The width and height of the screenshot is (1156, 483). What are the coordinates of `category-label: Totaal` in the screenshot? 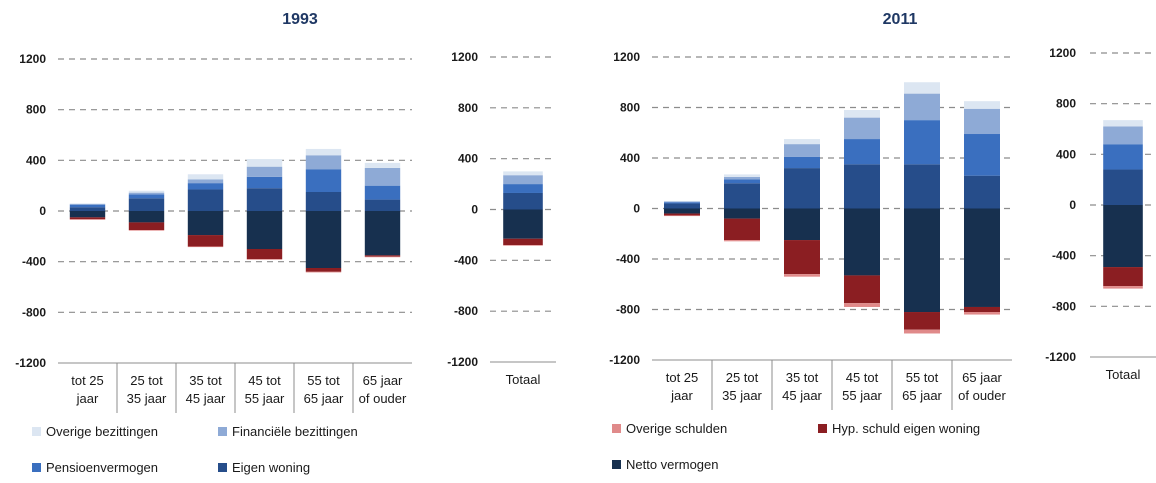 It's located at (1123, 374).